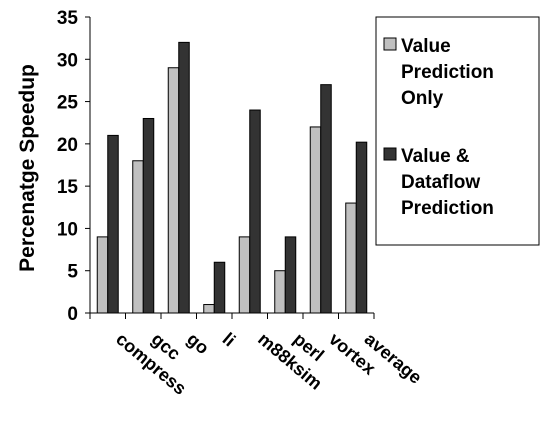 This screenshot has width=543, height=441. What do you see at coordinates (68, 166) in the screenshot?
I see `y-tick-labels: 0 5 10 15 20 25 30 35` at bounding box center [68, 166].